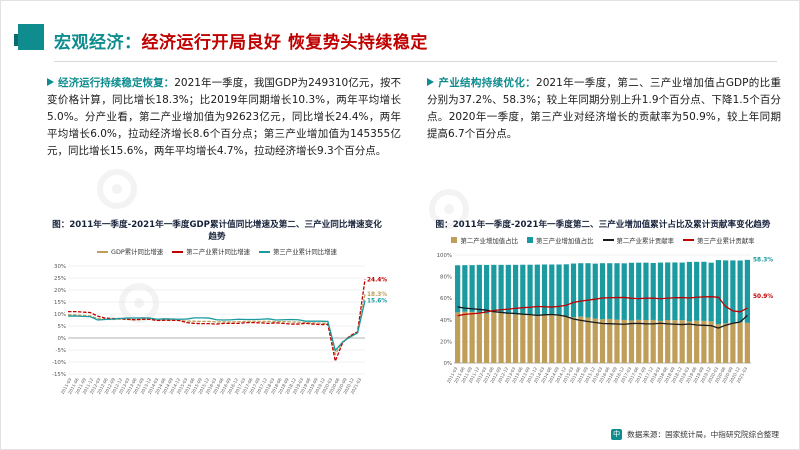 The image size is (800, 450). Describe the element at coordinates (726, 240) in the screenshot. I see `legend-label: 第三产业累计贡献率` at that location.